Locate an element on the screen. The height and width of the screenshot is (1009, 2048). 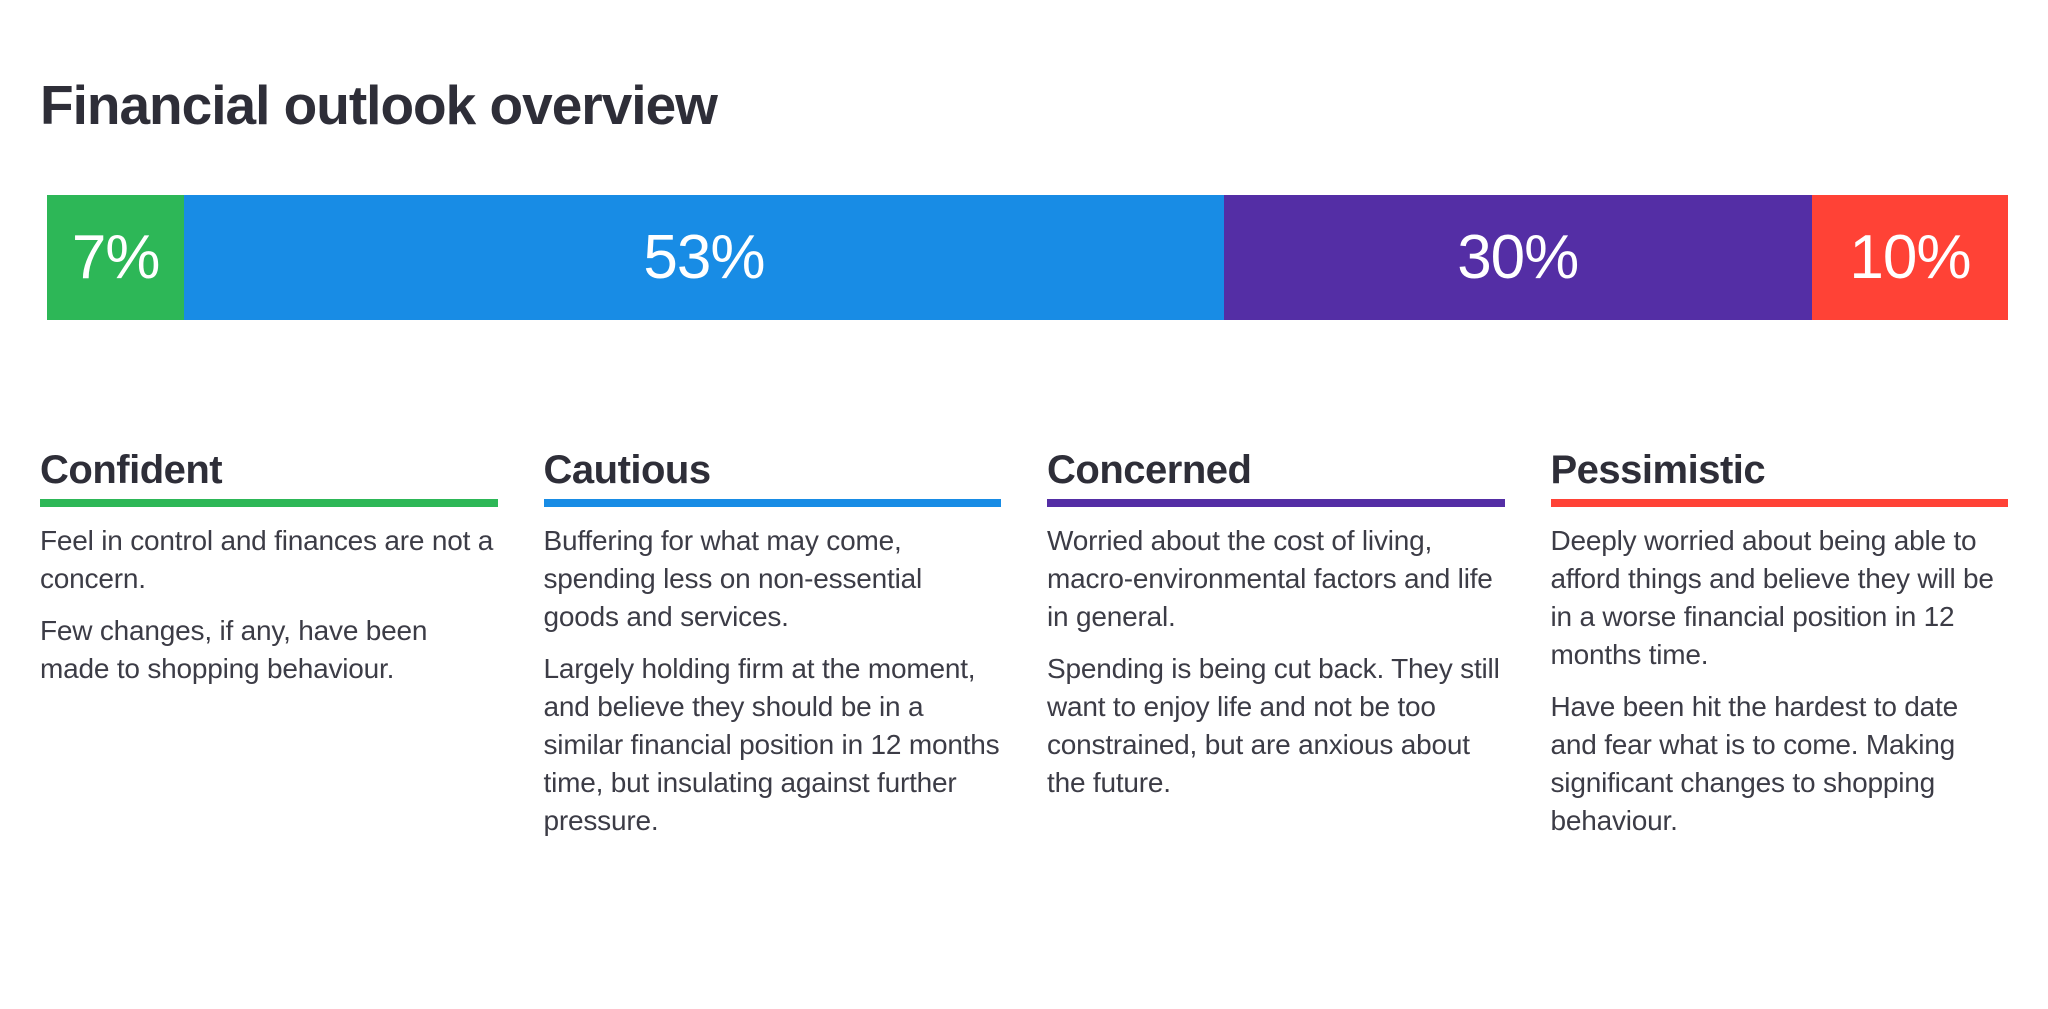
bar-segment-value-label: 30% is located at coordinates (1518, 258).